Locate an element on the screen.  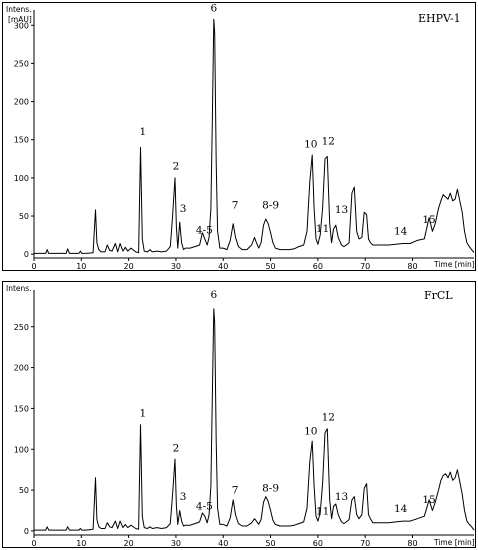
chart-title: FrCL is located at coordinates (438, 295).